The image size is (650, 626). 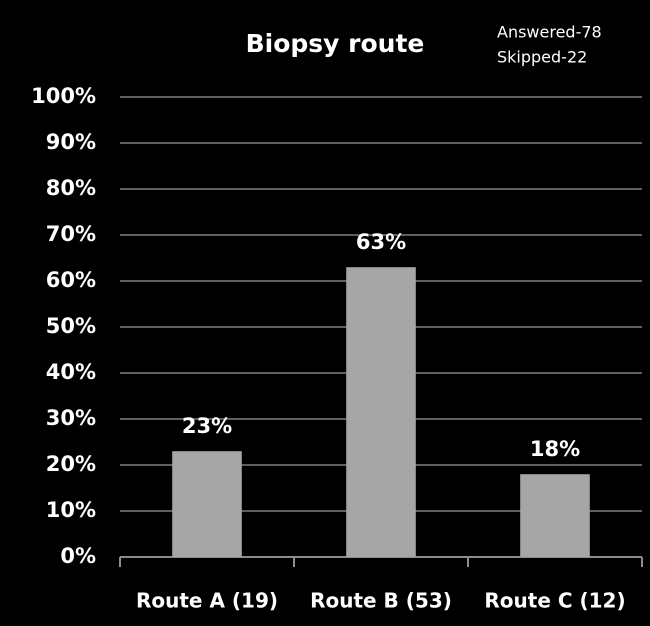 I want to click on y-tick-label: 20%, so click(x=71, y=464).